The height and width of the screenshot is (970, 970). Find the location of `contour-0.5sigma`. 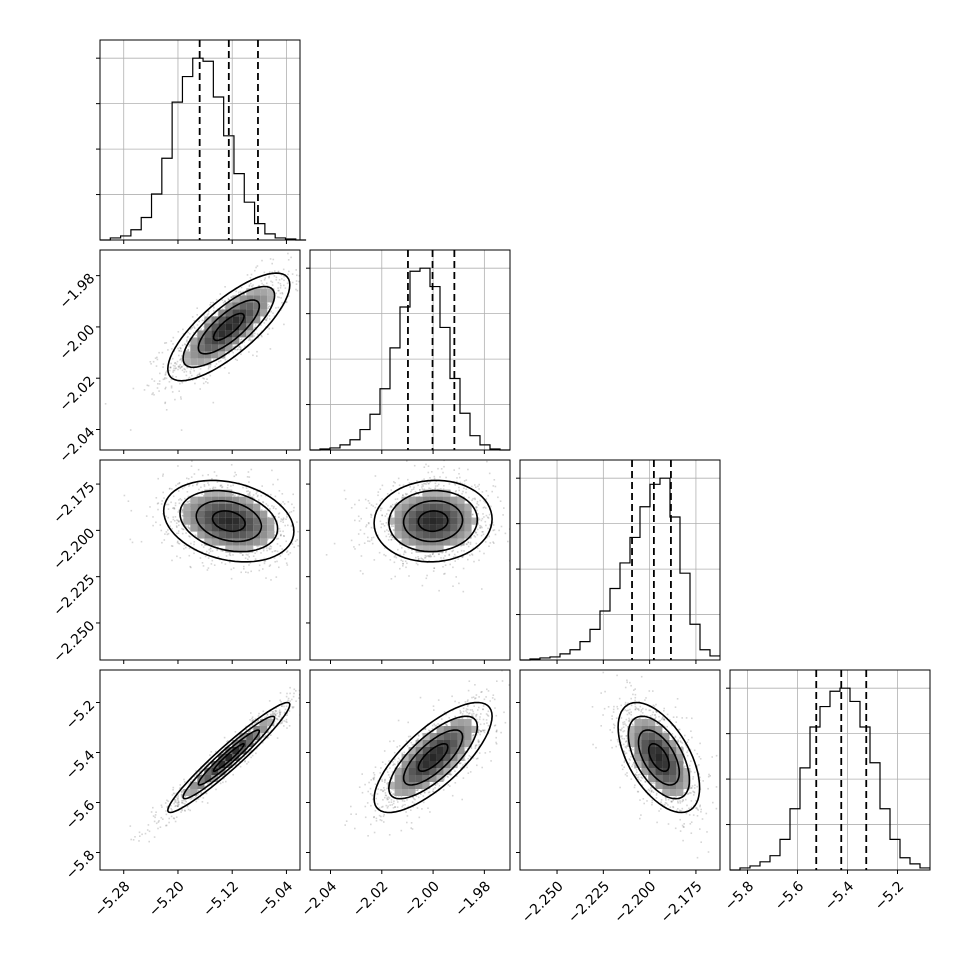

contour-0.5sigma is located at coordinates (228, 521).